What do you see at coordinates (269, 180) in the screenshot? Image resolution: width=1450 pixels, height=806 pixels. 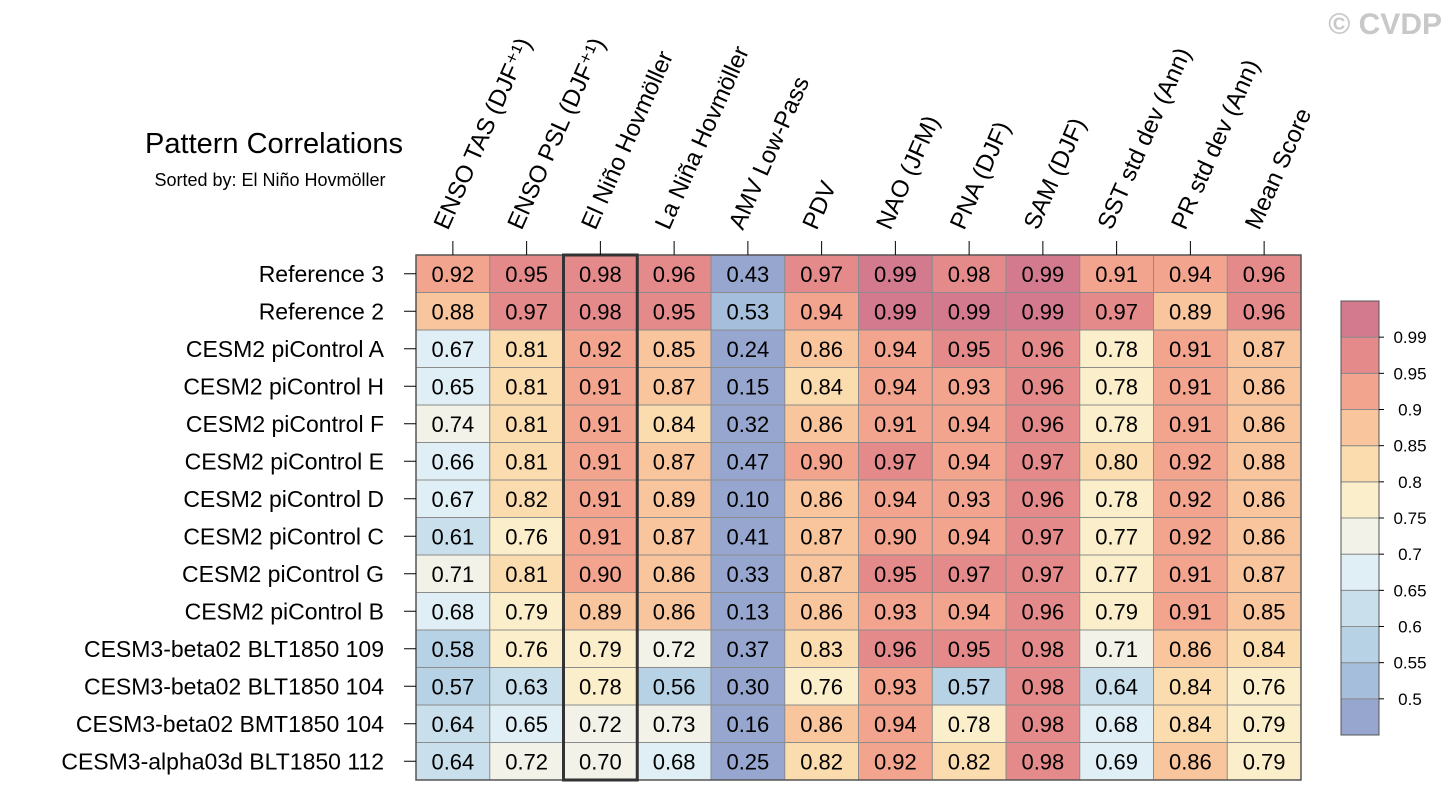 I see `chart-subtitle: Sorted by: El Niño Hovmöller` at bounding box center [269, 180].